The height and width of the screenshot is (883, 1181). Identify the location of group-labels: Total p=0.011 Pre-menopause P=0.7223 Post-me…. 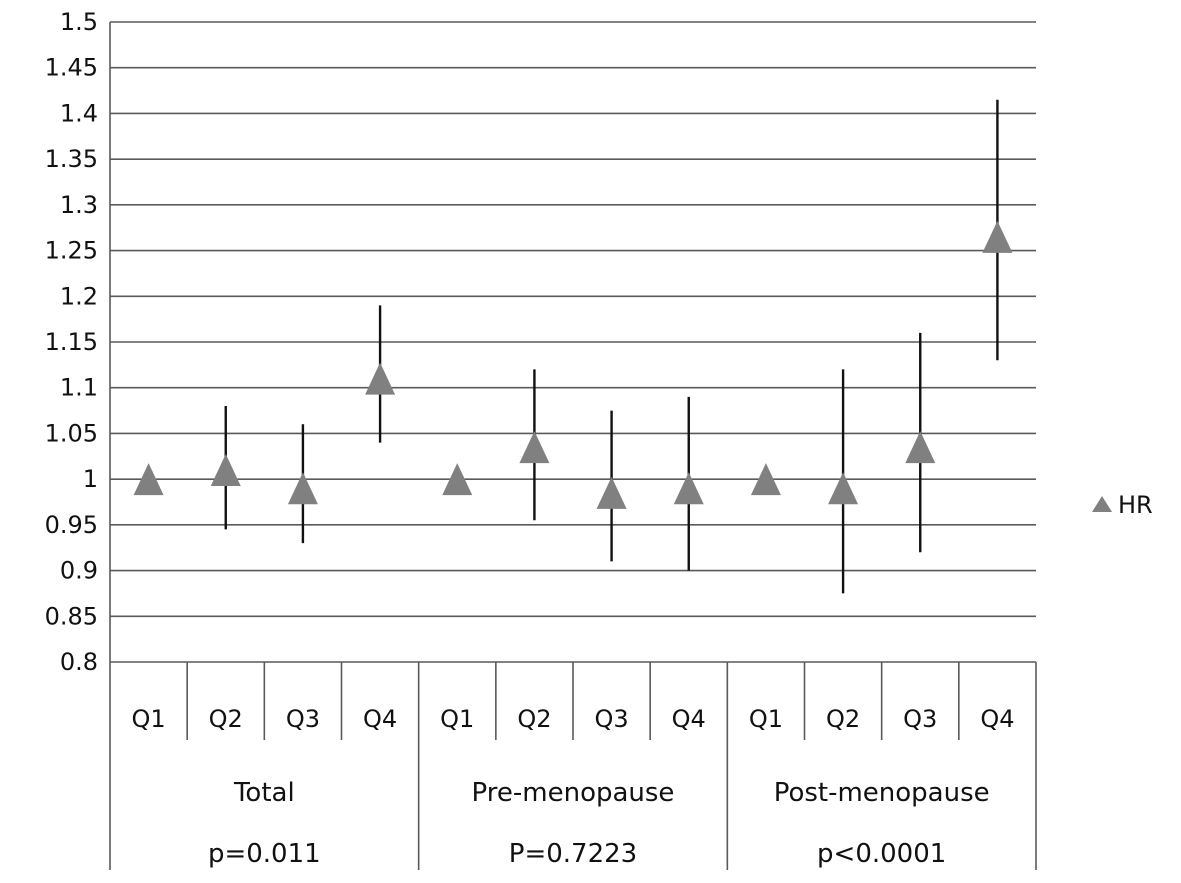
(599, 823).